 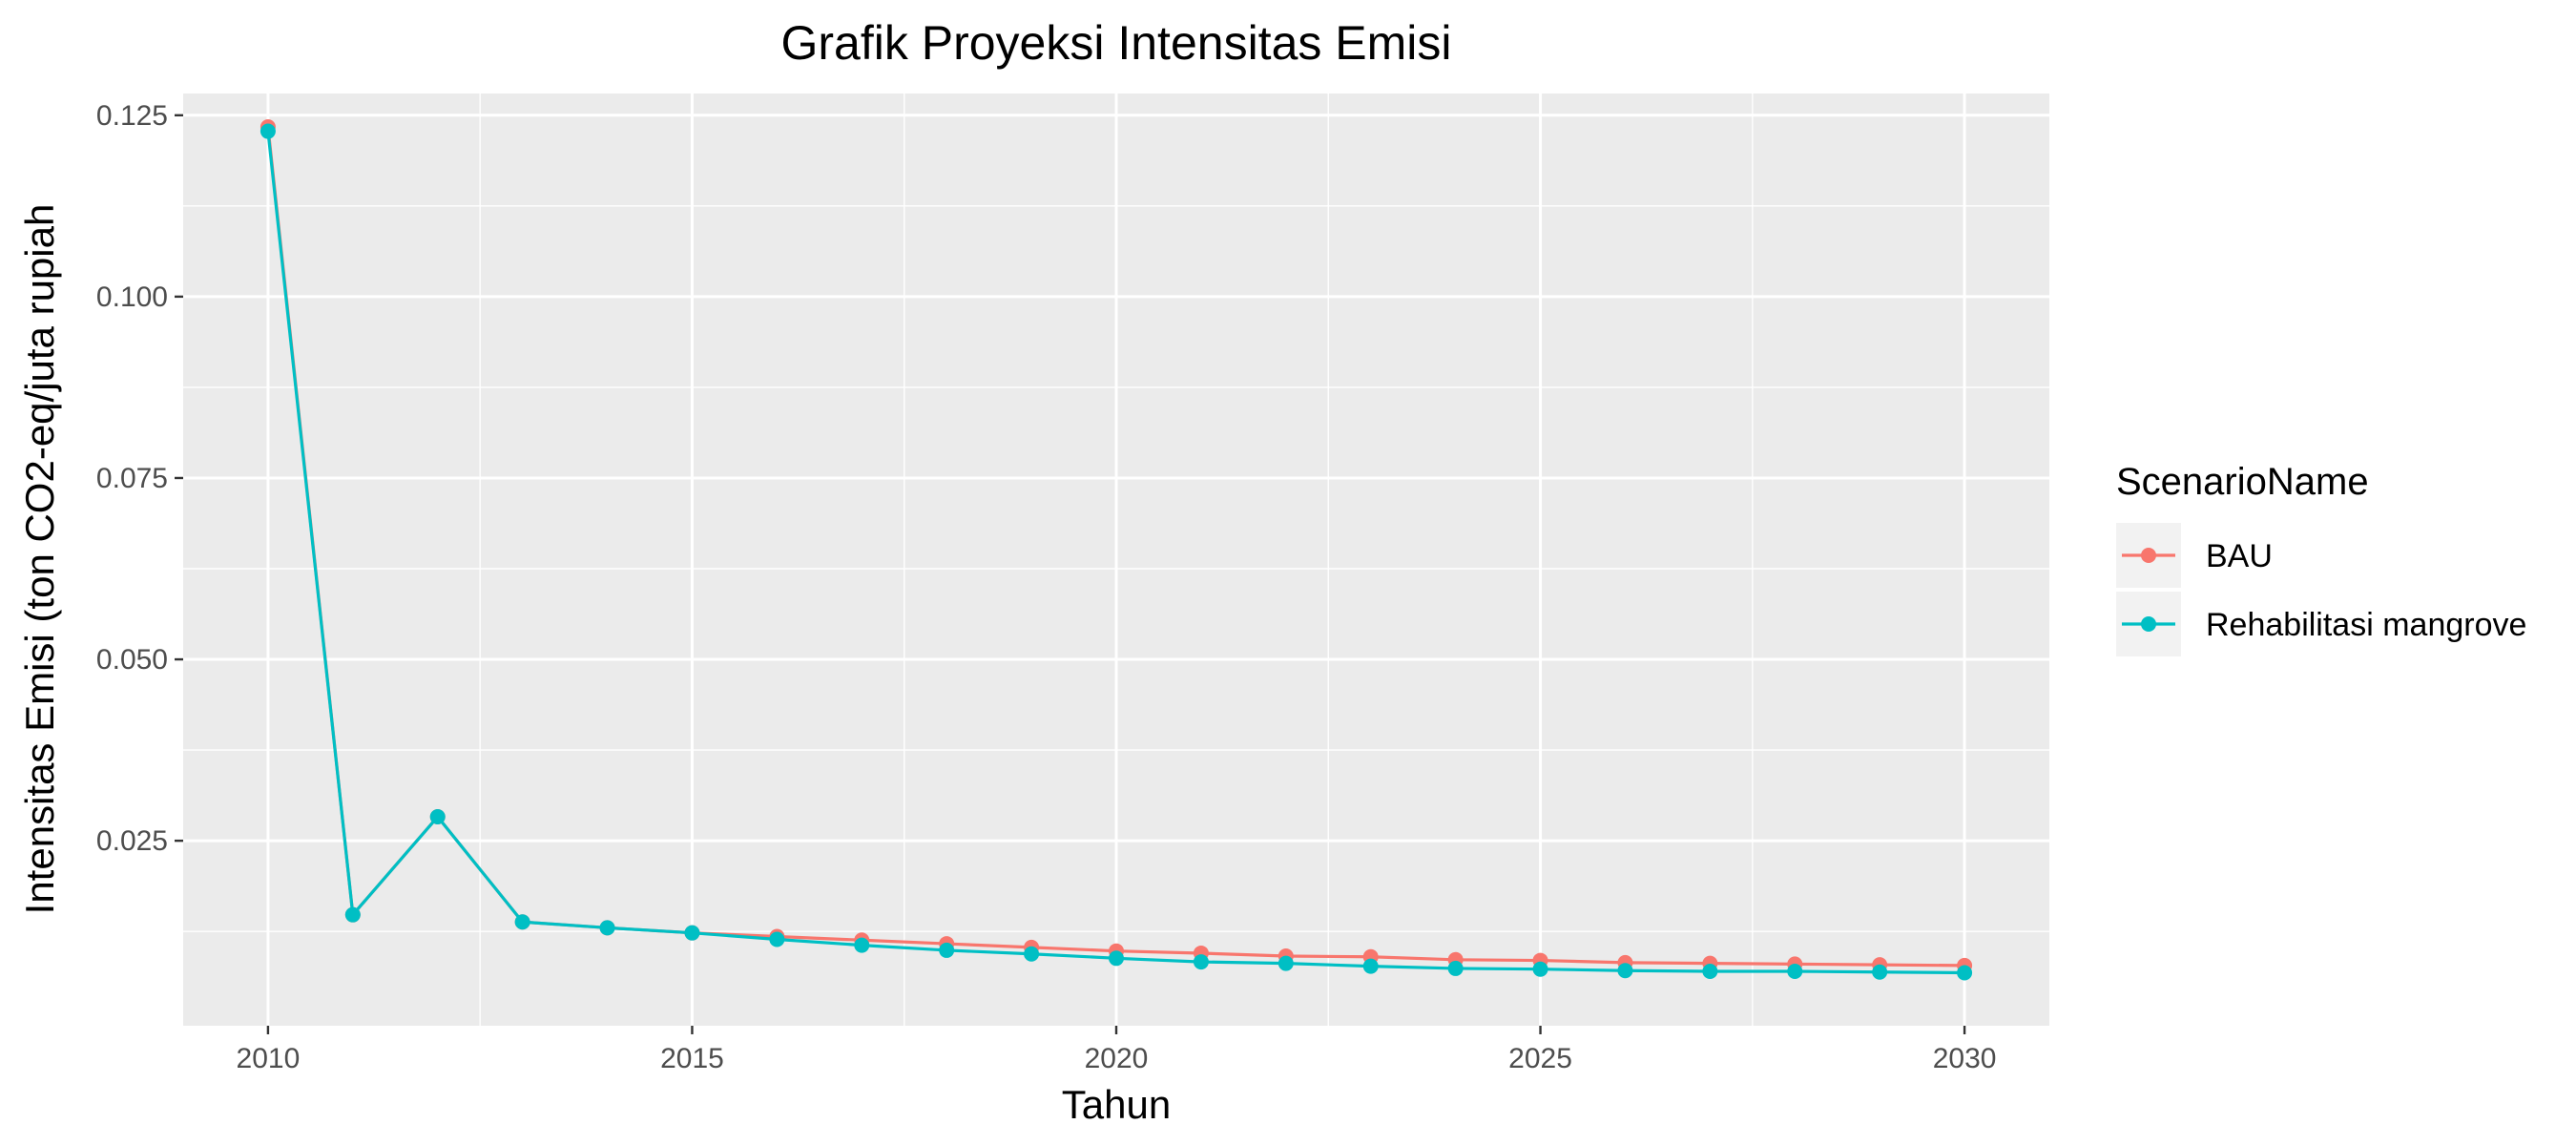 I want to click on x-tick-label: 2020, so click(x=1117, y=1058).